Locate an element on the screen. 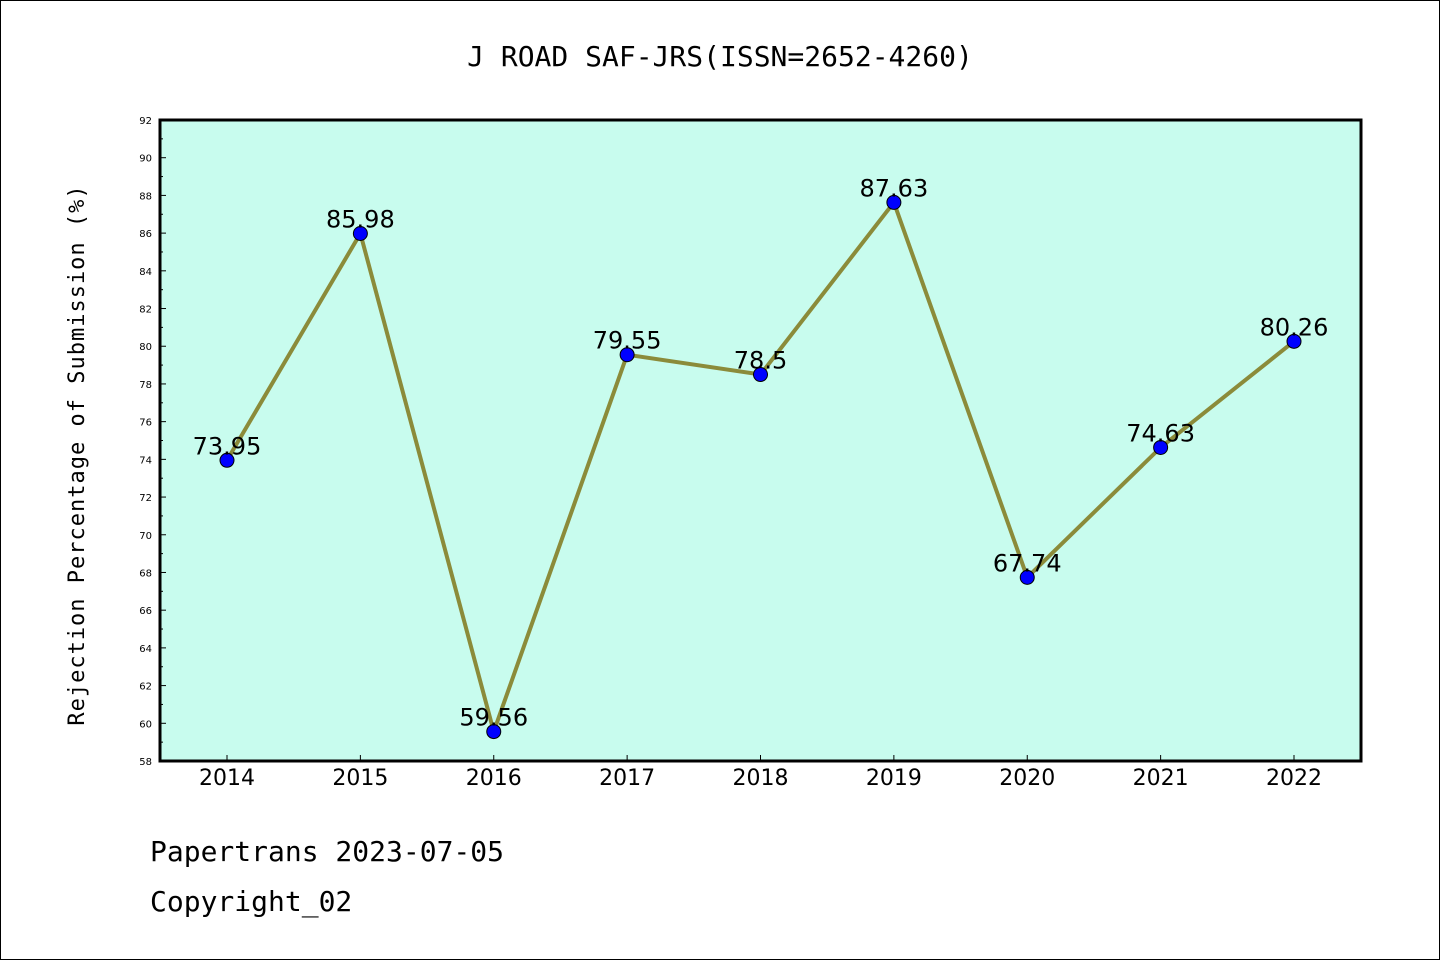 The image size is (1440, 960). footer-copyright: Copyright_02 is located at coordinates (251, 901).